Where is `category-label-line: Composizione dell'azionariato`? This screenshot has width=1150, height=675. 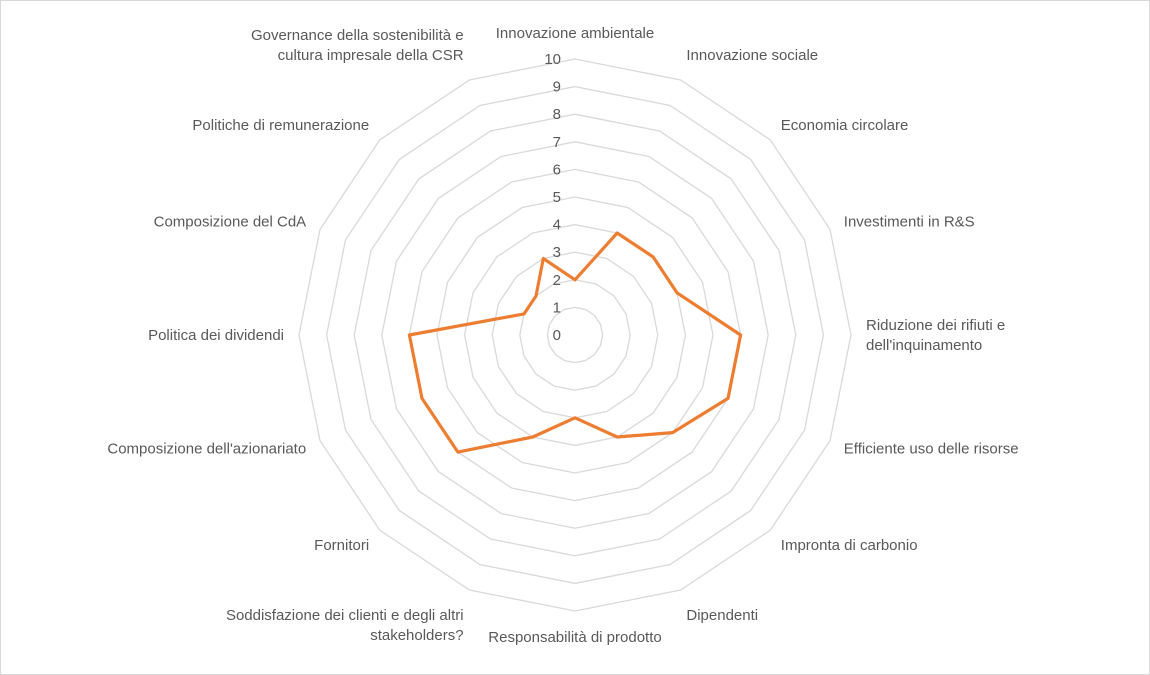 category-label-line: Composizione dell'azionariato is located at coordinates (206, 449).